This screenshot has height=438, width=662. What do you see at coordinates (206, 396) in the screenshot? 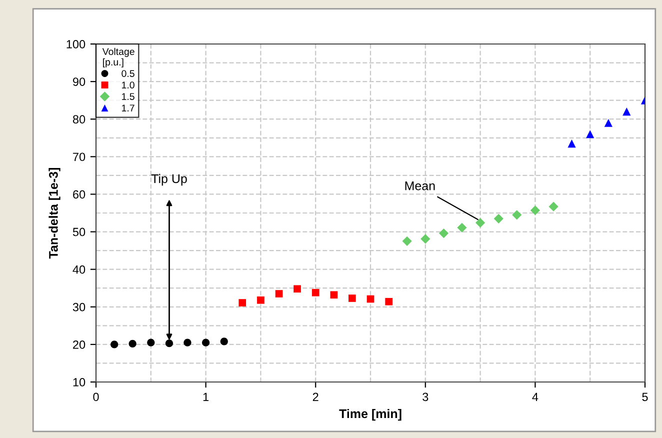
I see `x-tick-label: 1` at bounding box center [206, 396].